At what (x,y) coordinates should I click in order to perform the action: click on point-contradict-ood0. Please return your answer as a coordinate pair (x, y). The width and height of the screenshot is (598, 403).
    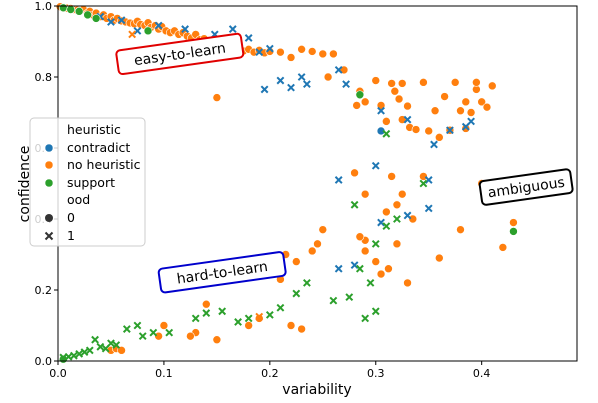
    Looking at the image, I should click on (381, 131).